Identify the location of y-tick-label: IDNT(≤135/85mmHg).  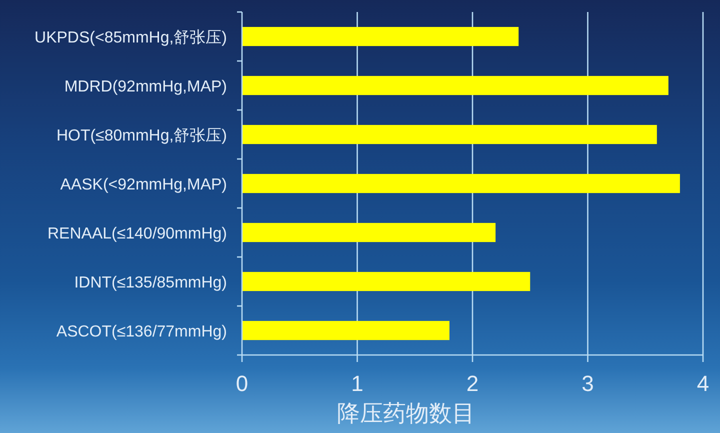
(150, 283).